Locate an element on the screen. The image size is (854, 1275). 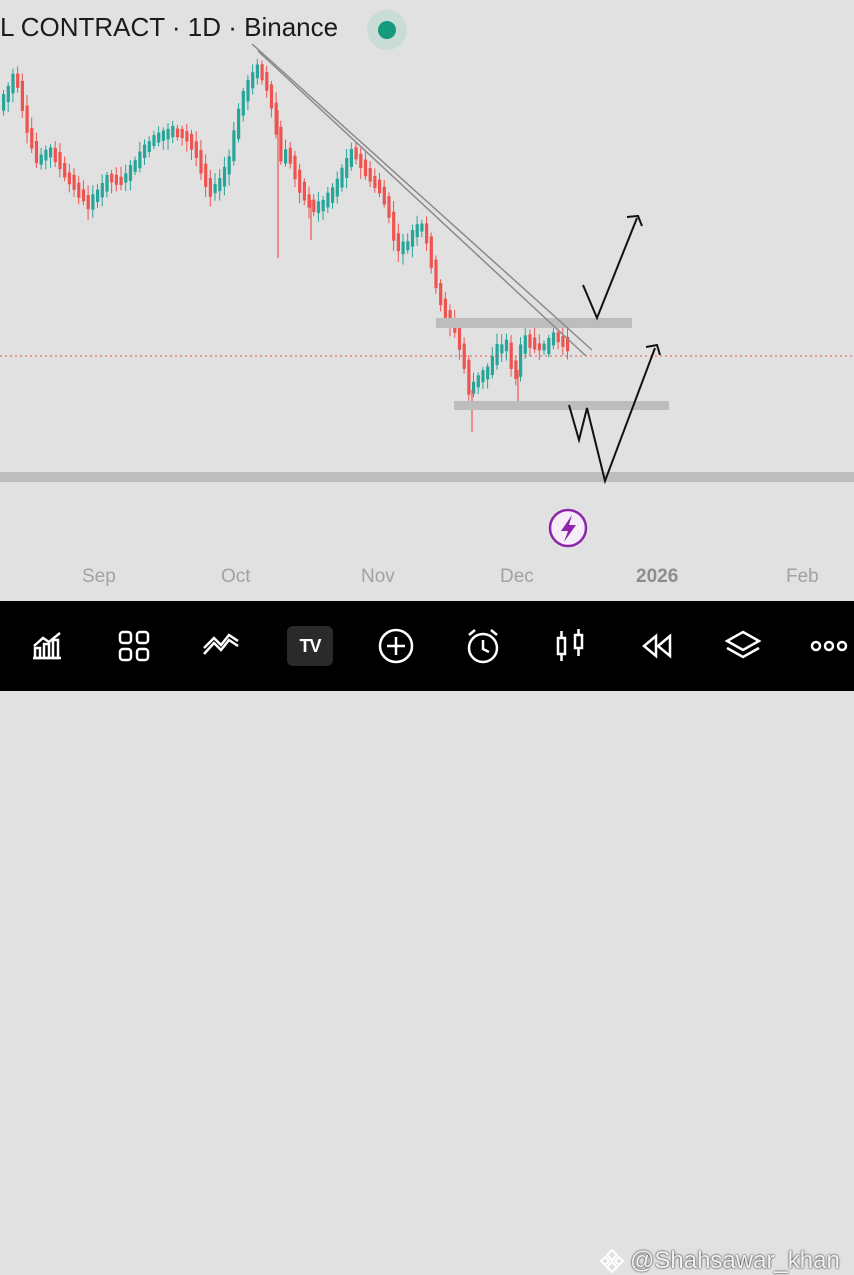
more-icon is located at coordinates (828, 646).